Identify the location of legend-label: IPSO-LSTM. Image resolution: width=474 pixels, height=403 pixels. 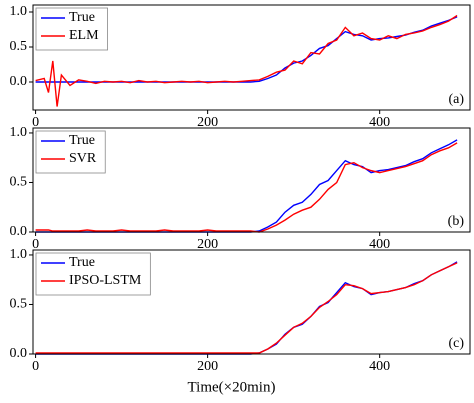
(105, 280).